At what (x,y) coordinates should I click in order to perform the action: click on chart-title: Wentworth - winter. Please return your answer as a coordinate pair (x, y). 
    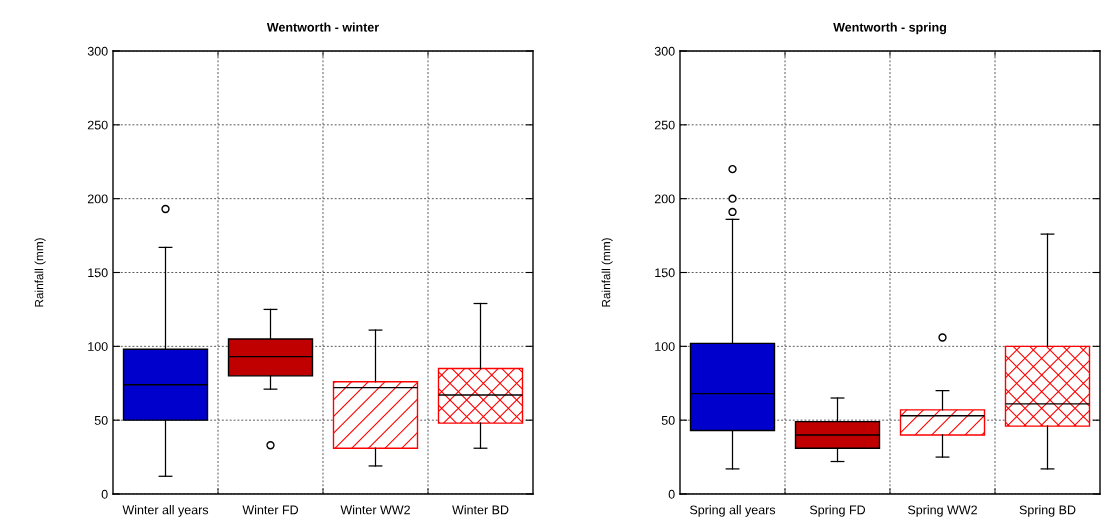
    Looking at the image, I should click on (322, 27).